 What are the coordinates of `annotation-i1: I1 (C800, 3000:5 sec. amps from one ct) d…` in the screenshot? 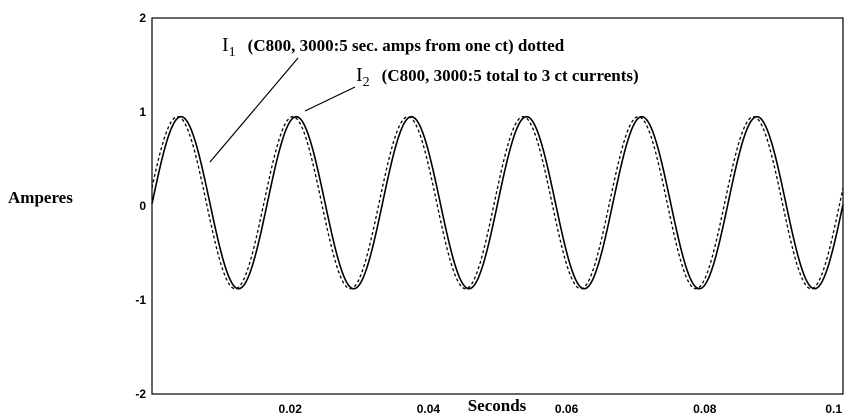 It's located at (393, 47).